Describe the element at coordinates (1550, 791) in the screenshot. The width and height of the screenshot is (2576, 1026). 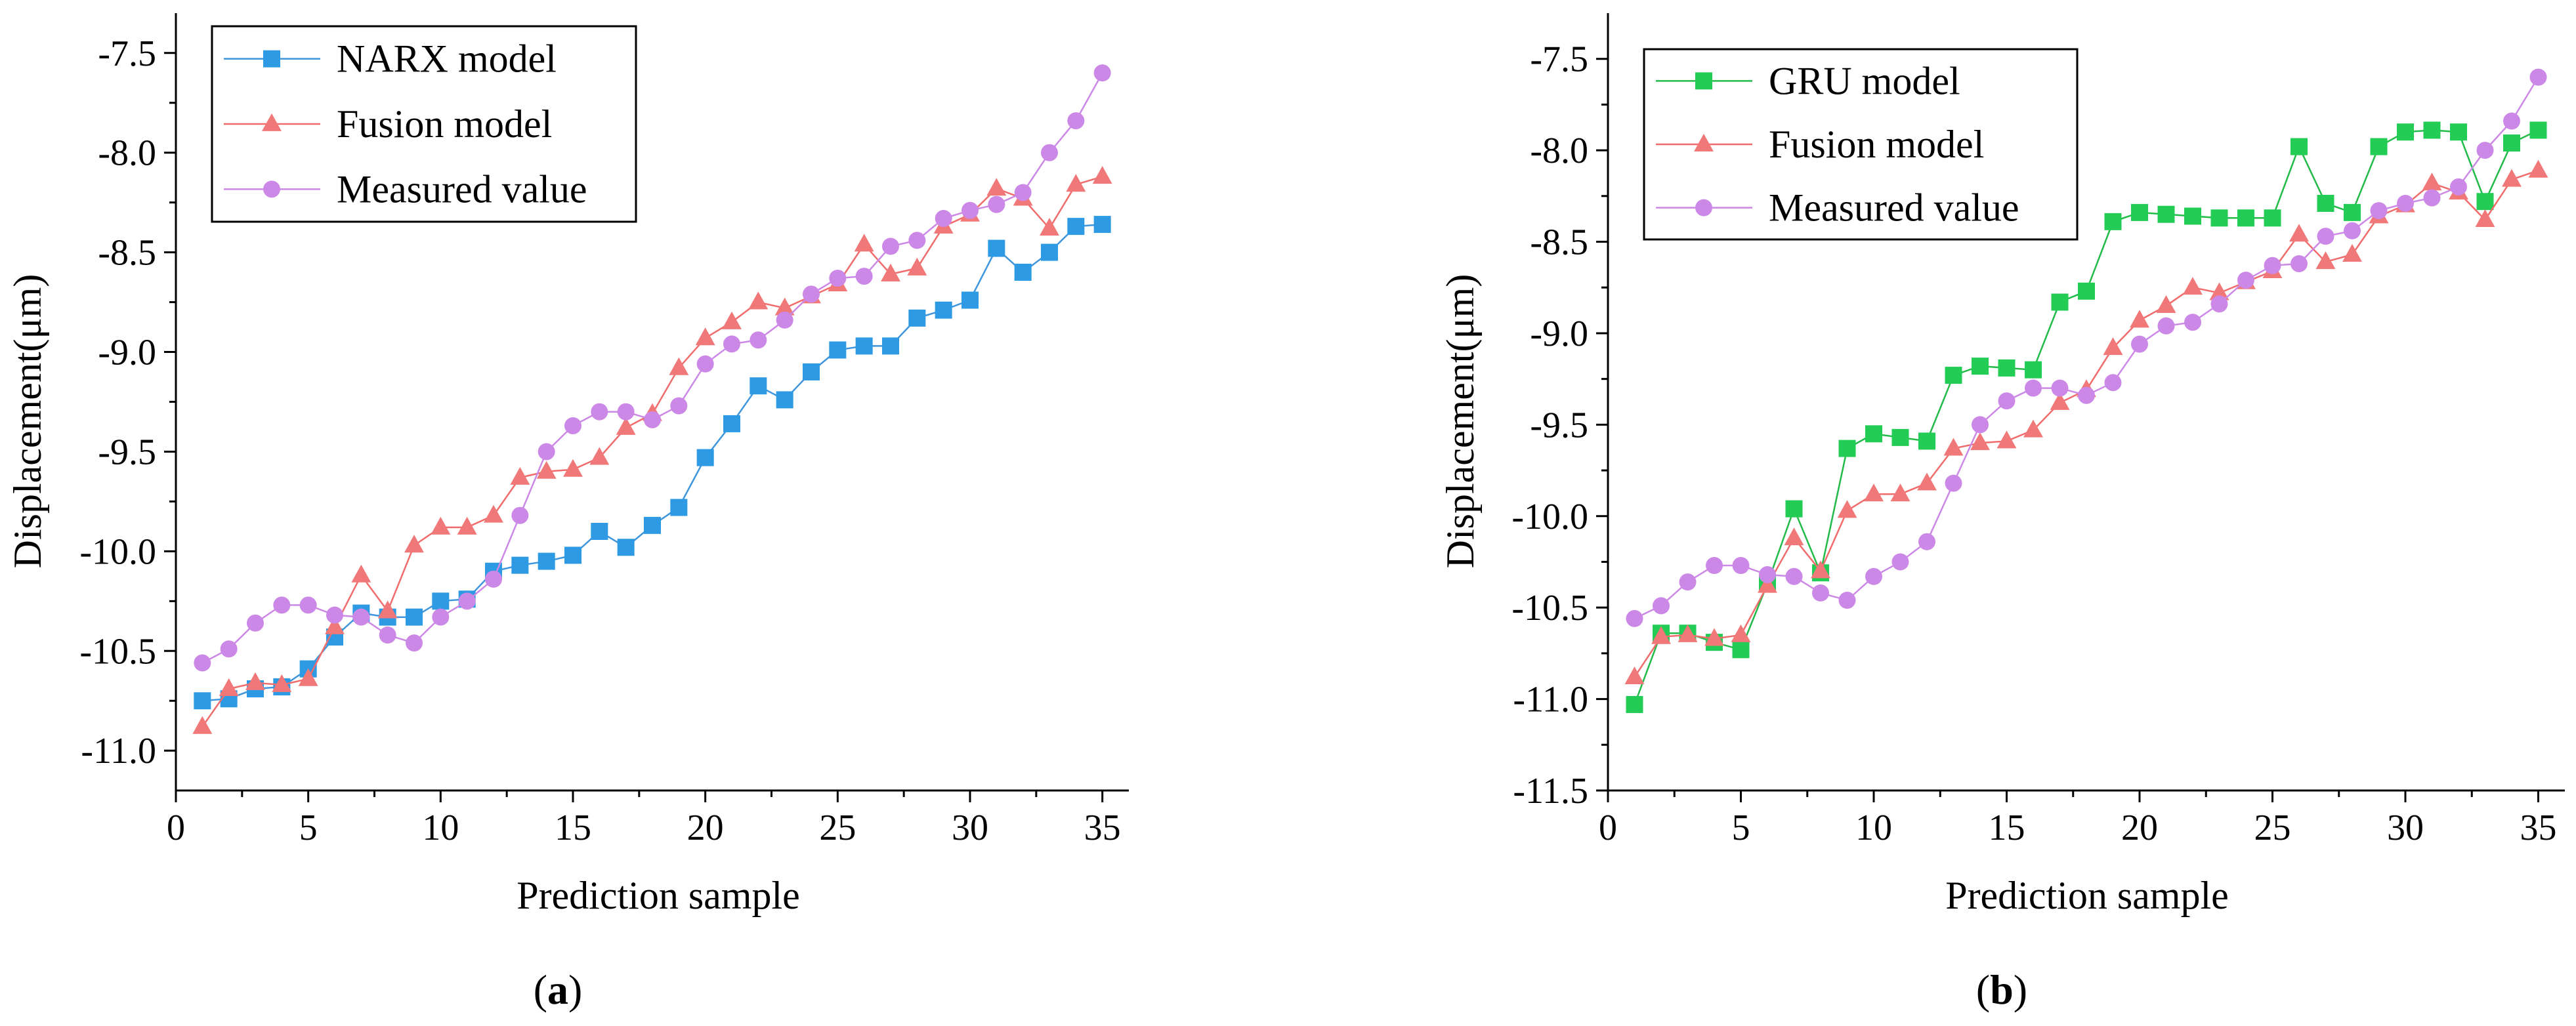
I see `panel-b-y-tick-label: -11.5` at that location.